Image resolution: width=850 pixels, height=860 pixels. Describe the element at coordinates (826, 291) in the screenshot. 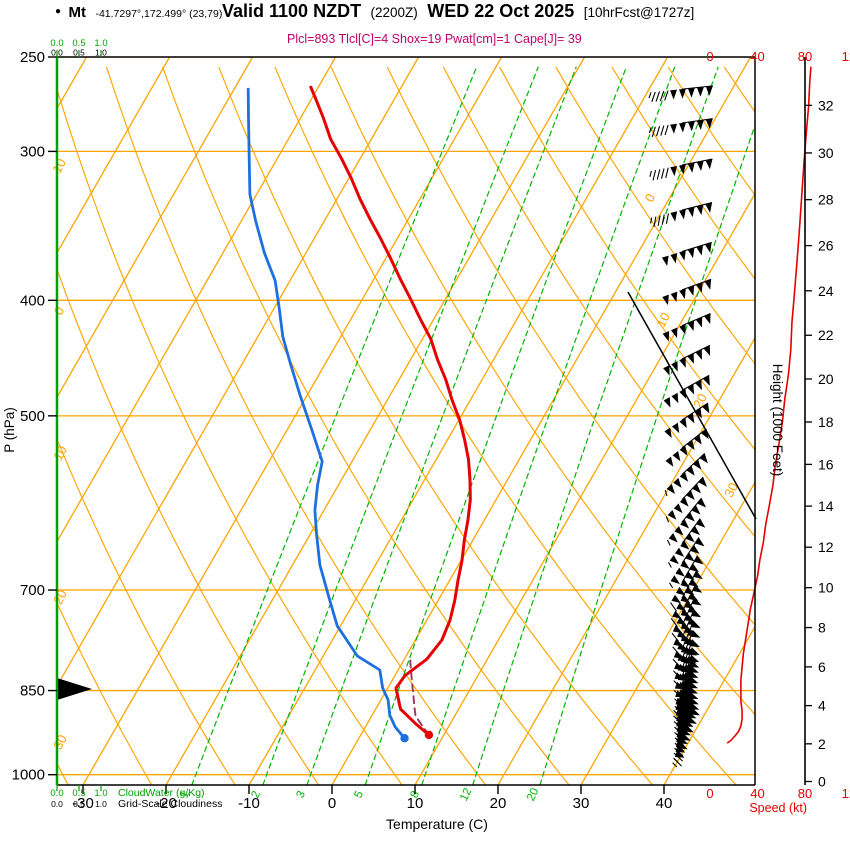

I see `height-tick-label: 24` at that location.